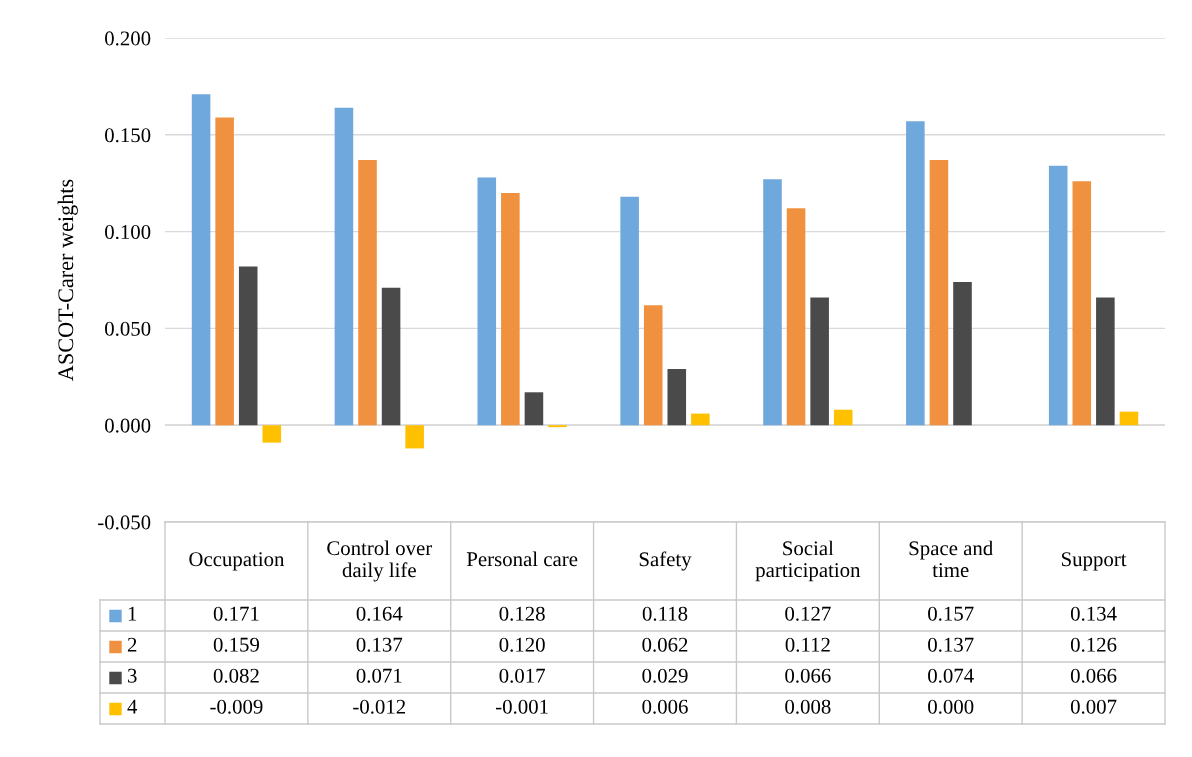 The height and width of the screenshot is (757, 1192). What do you see at coordinates (807, 644) in the screenshot?
I see `data-label: 0.112` at bounding box center [807, 644].